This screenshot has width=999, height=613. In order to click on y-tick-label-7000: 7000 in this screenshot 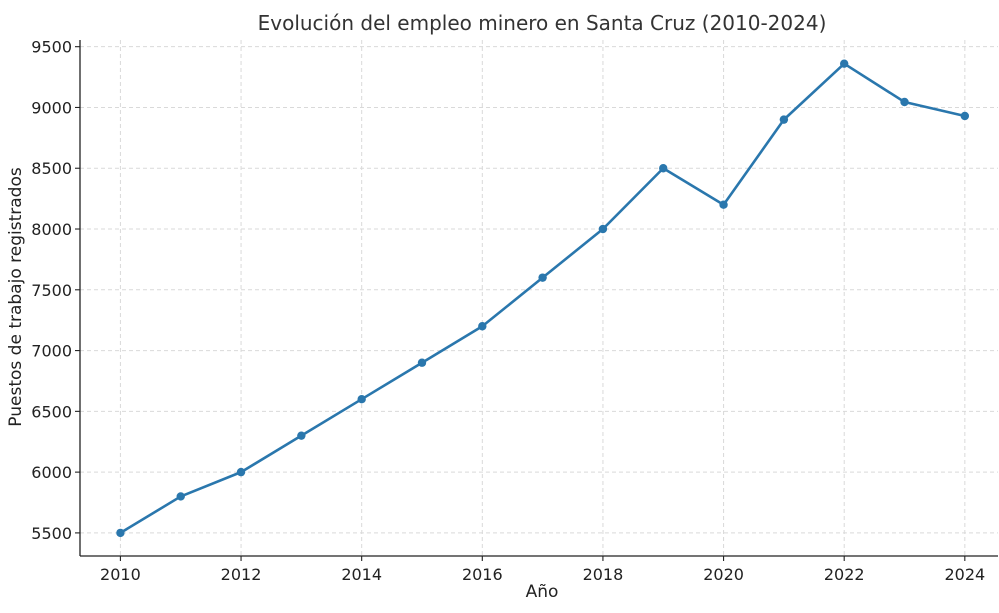, I will do `click(51, 351)`.